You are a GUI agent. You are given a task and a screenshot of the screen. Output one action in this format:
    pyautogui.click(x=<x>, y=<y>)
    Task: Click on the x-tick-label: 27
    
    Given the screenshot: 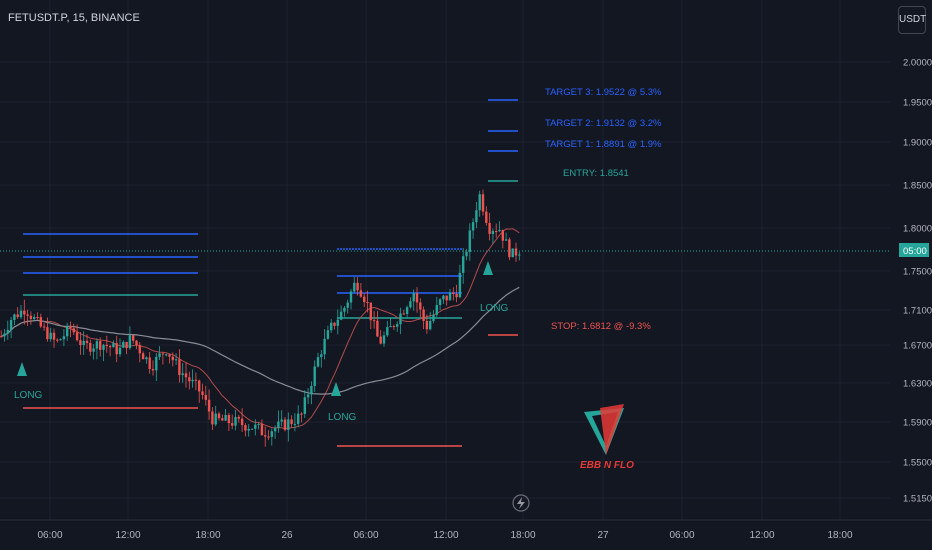 What is the action you would take?
    pyautogui.click(x=603, y=535)
    